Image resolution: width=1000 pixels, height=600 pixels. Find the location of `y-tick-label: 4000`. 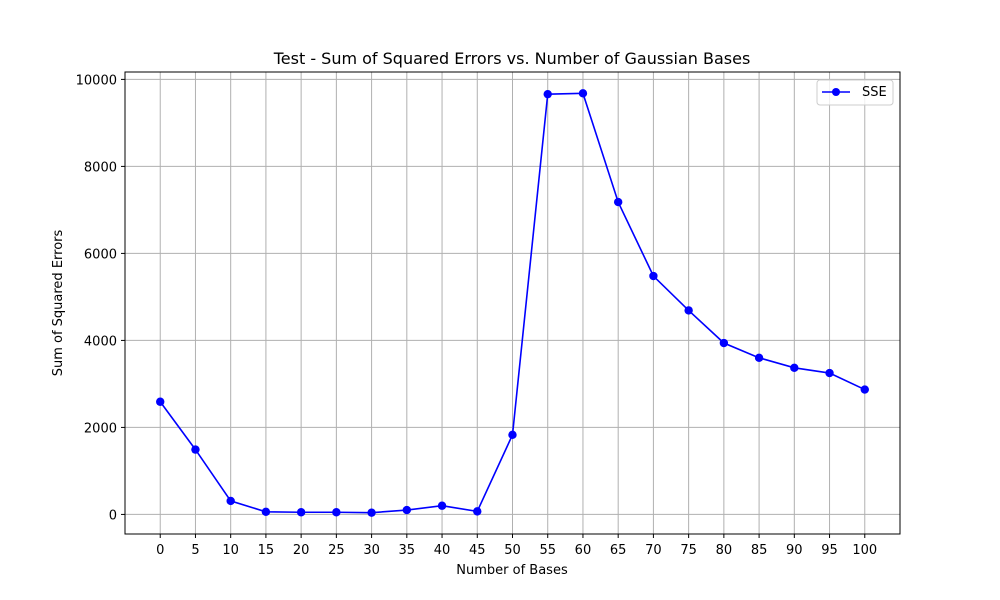

y-tick-label: 4000 is located at coordinates (100, 341).